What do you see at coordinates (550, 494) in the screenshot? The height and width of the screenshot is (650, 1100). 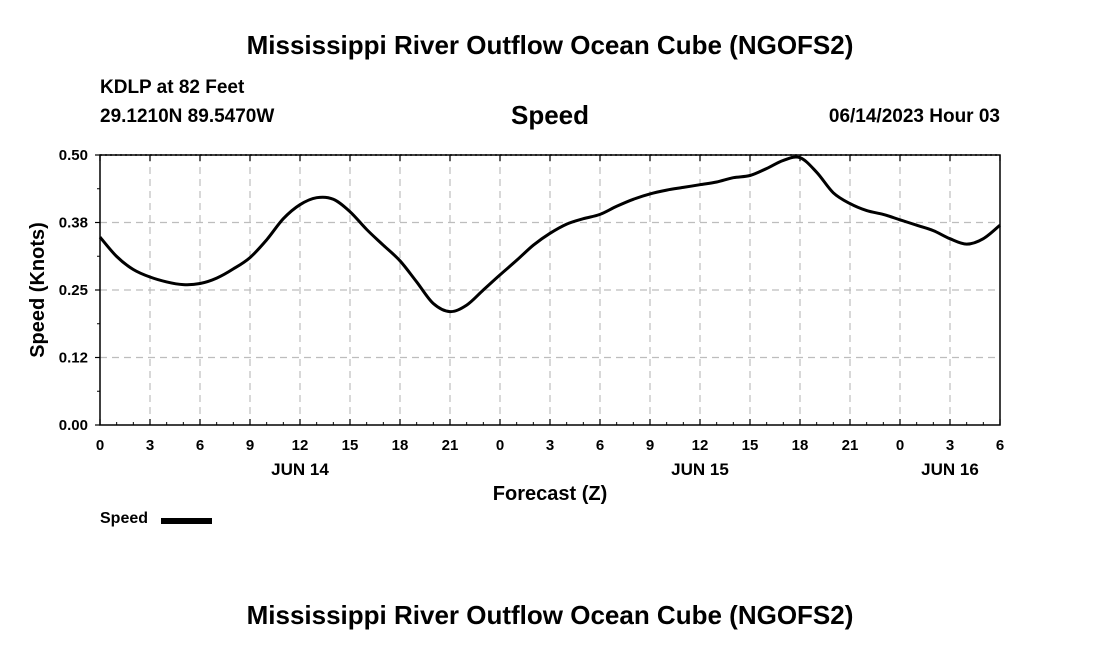 I see `x-axis-label: Forecast (Z)` at bounding box center [550, 494].